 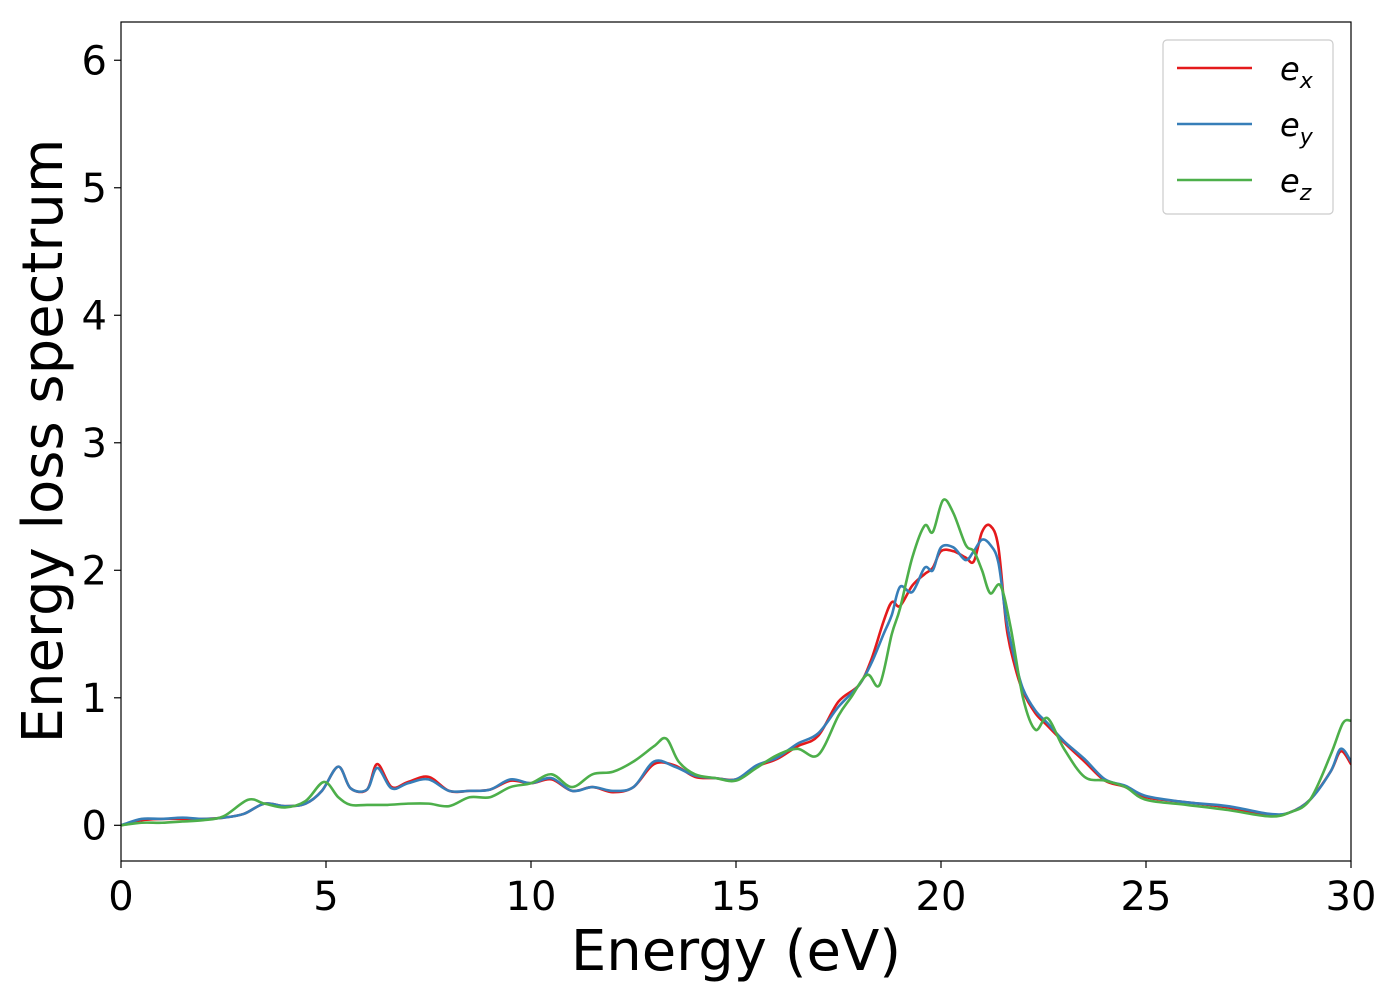 What do you see at coordinates (94, 61) in the screenshot?
I see `y-tick-label: 6` at bounding box center [94, 61].